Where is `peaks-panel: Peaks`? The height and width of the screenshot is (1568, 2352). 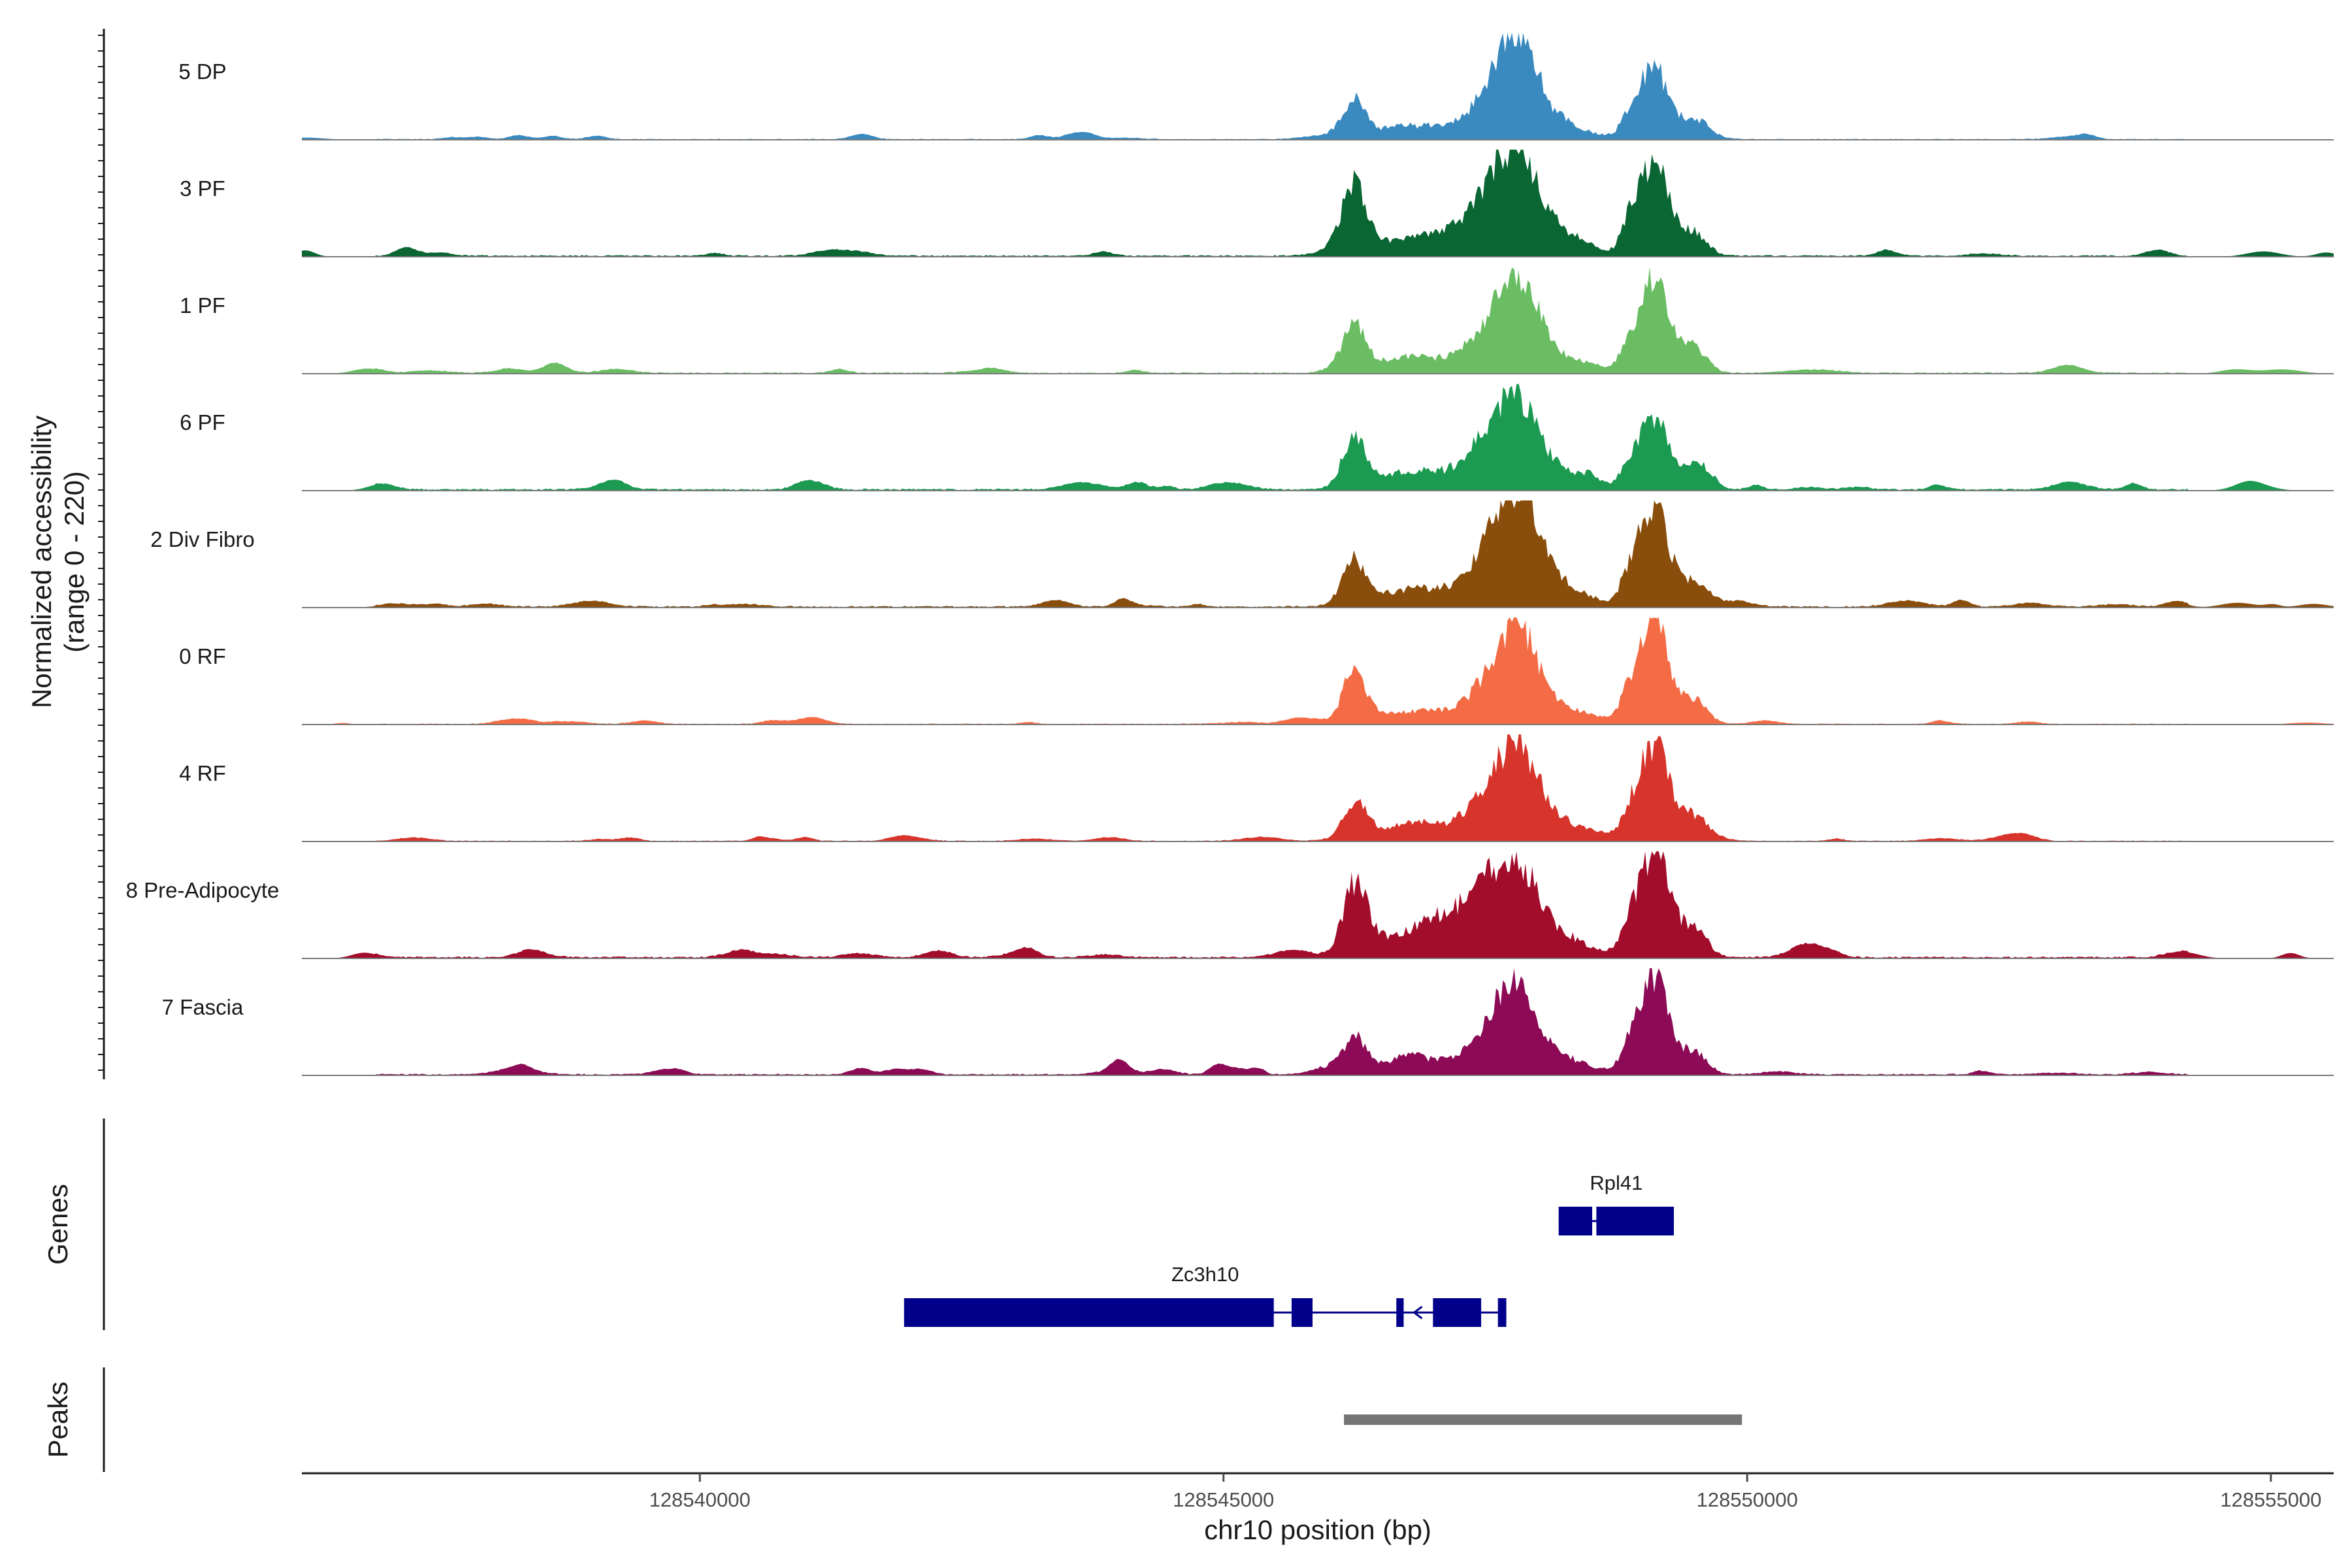 peaks-panel: Peaks is located at coordinates (892, 1419).